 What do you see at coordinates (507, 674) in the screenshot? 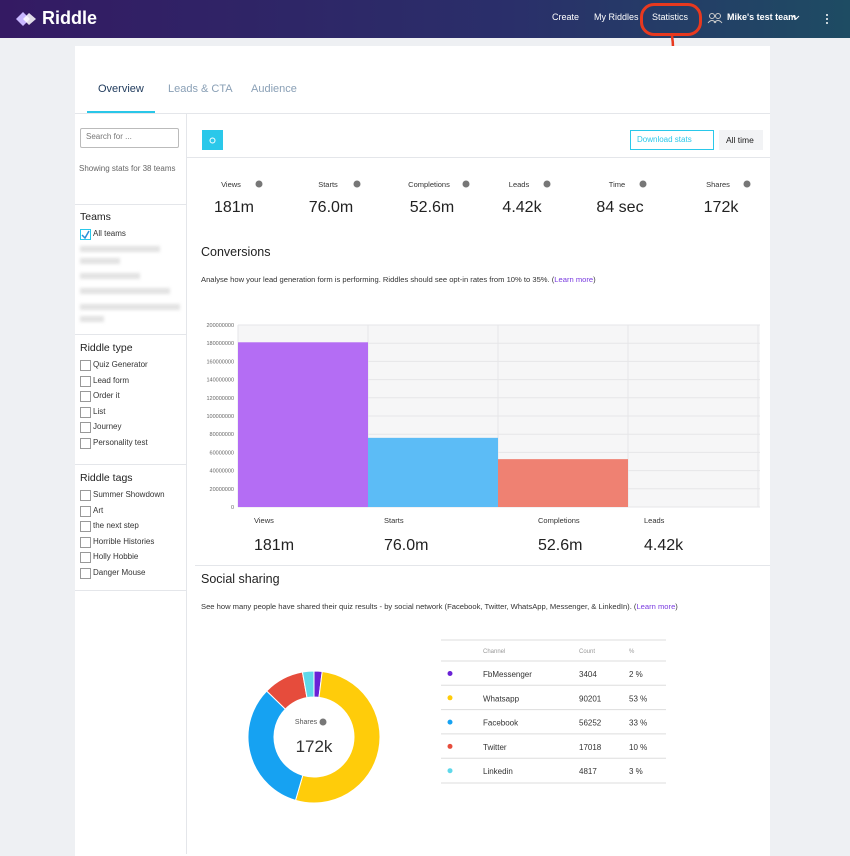
I see `channel-name: FbMessenger` at bounding box center [507, 674].